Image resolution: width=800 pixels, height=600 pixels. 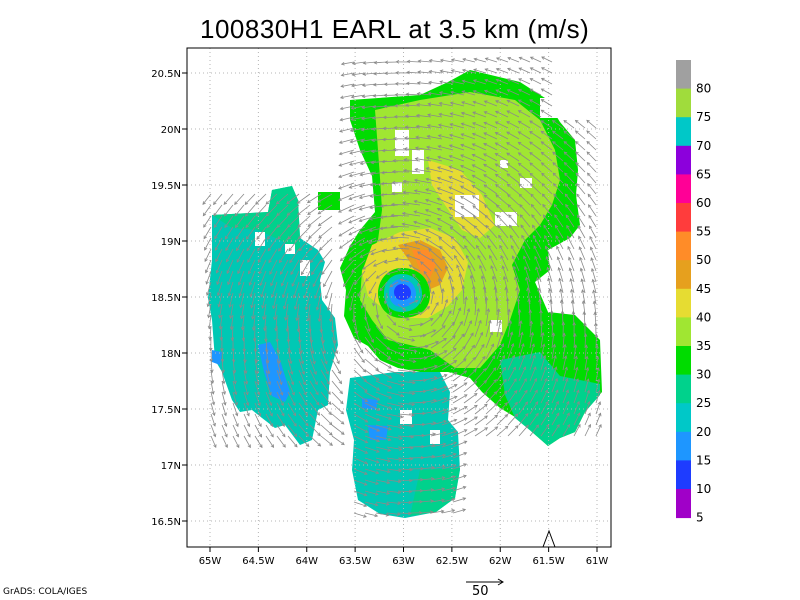 I want to click on grads-credit: GrADS: COLA/IGES, so click(x=45, y=592).